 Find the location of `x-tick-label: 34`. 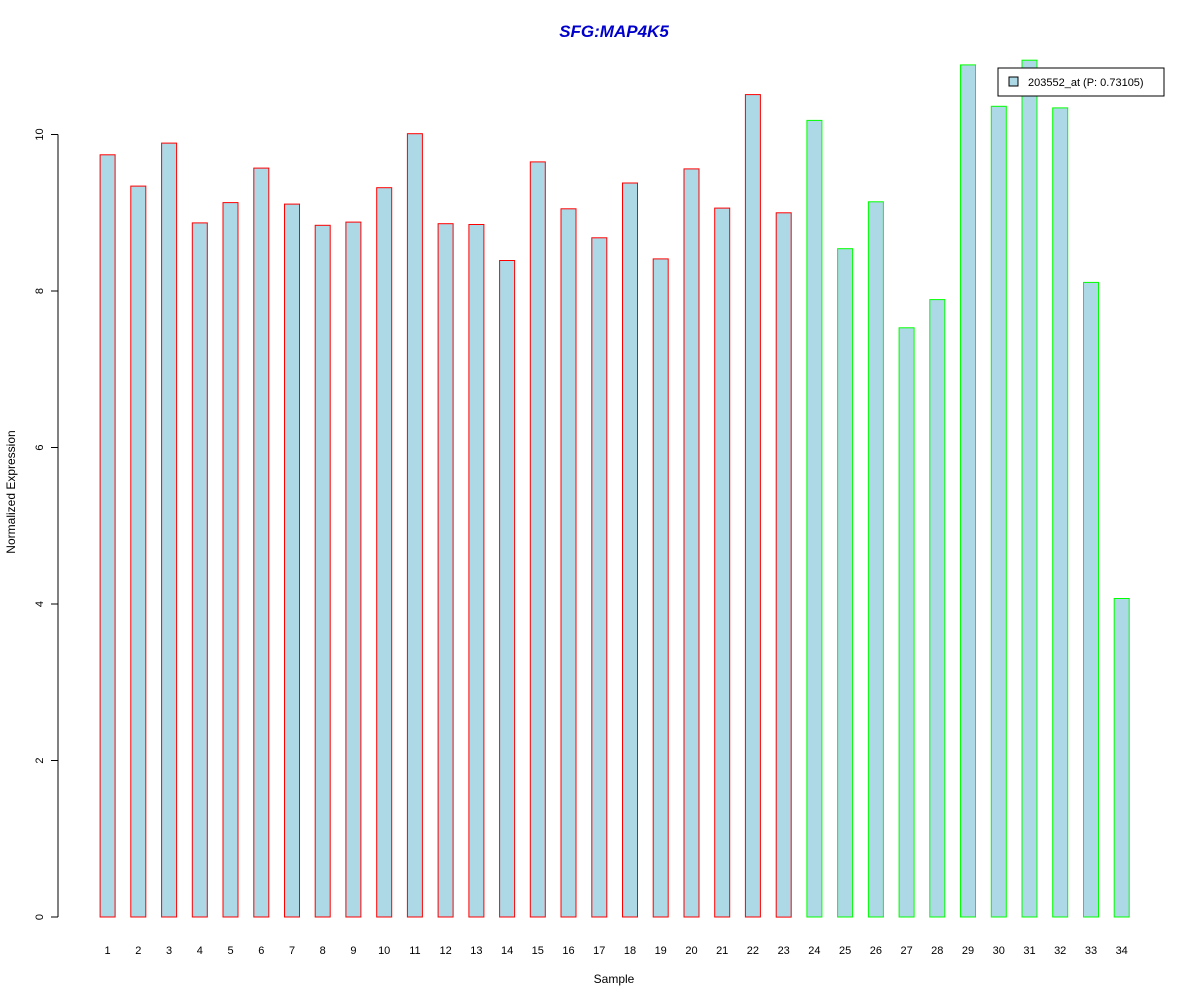

x-tick-label: 34 is located at coordinates (1122, 951).